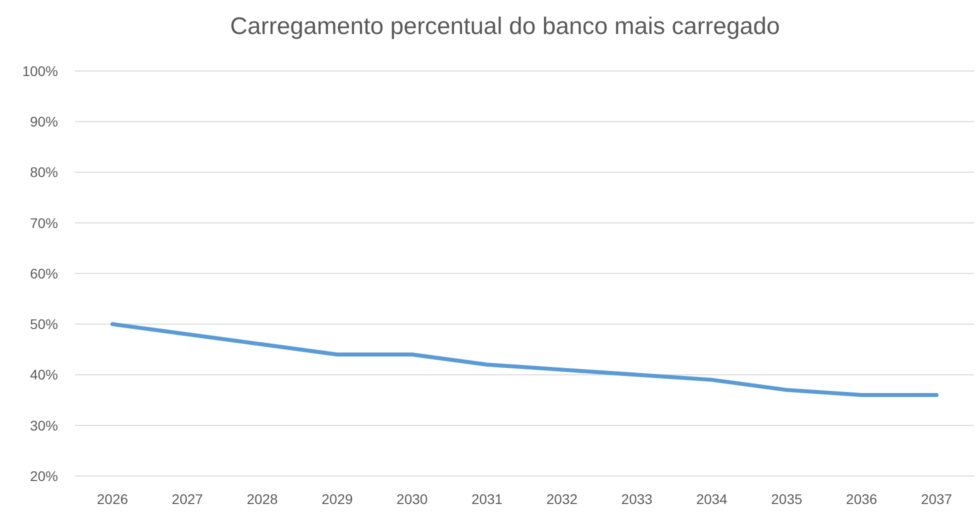  I want to click on x-tick-label: 2031, so click(487, 499).